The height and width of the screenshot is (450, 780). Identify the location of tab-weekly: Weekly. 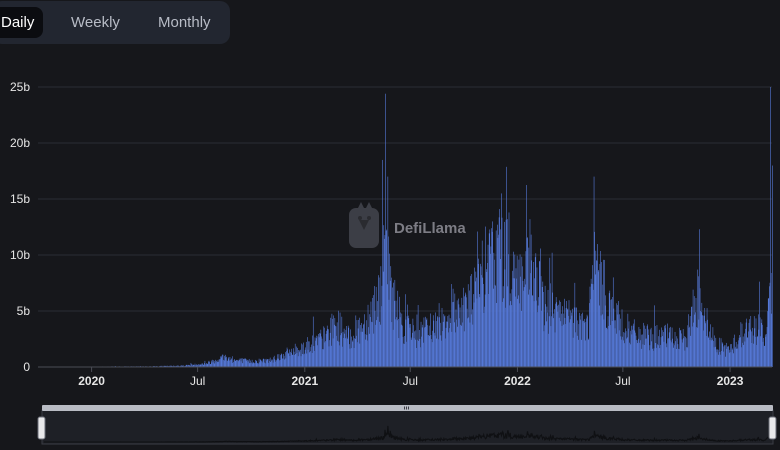
(95, 22).